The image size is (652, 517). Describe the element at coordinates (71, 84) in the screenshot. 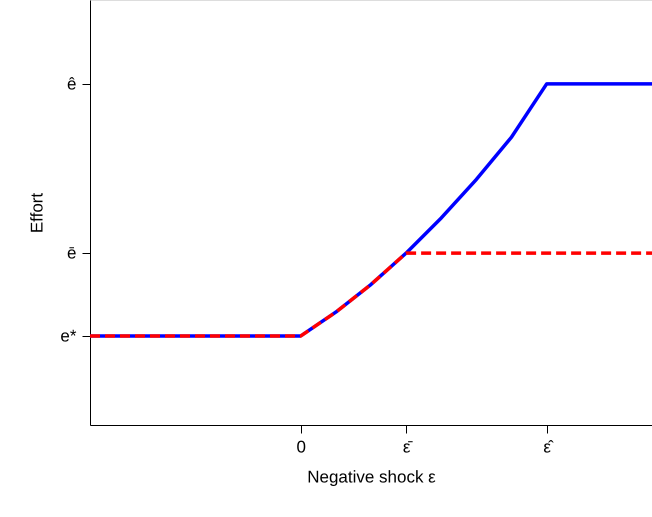

I see `text: ê` at that location.